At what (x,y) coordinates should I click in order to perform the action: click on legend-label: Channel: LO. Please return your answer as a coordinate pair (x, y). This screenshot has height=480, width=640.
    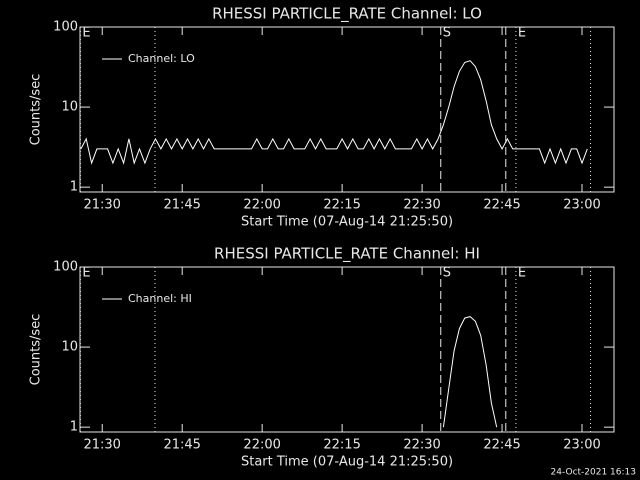
    Looking at the image, I should click on (161, 58).